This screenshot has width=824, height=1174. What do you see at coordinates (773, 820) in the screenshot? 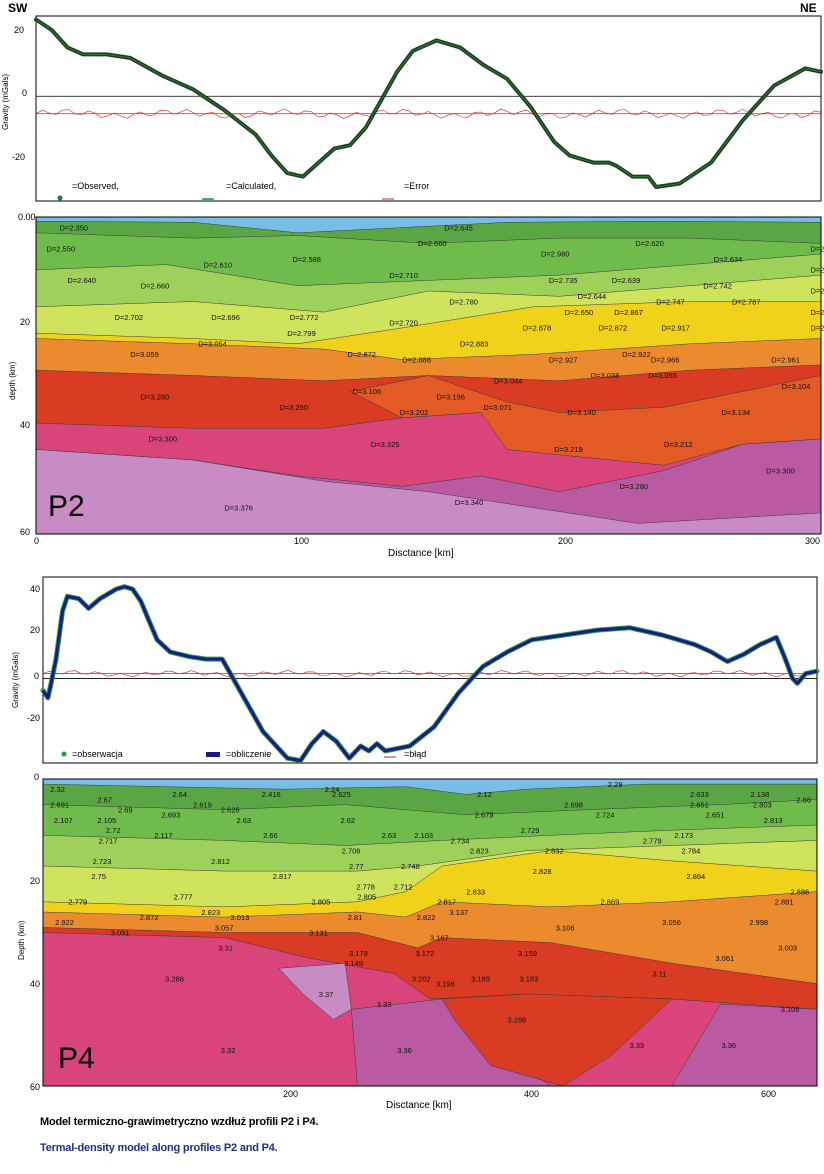
I see `p4-density-label: 2.813` at bounding box center [773, 820].